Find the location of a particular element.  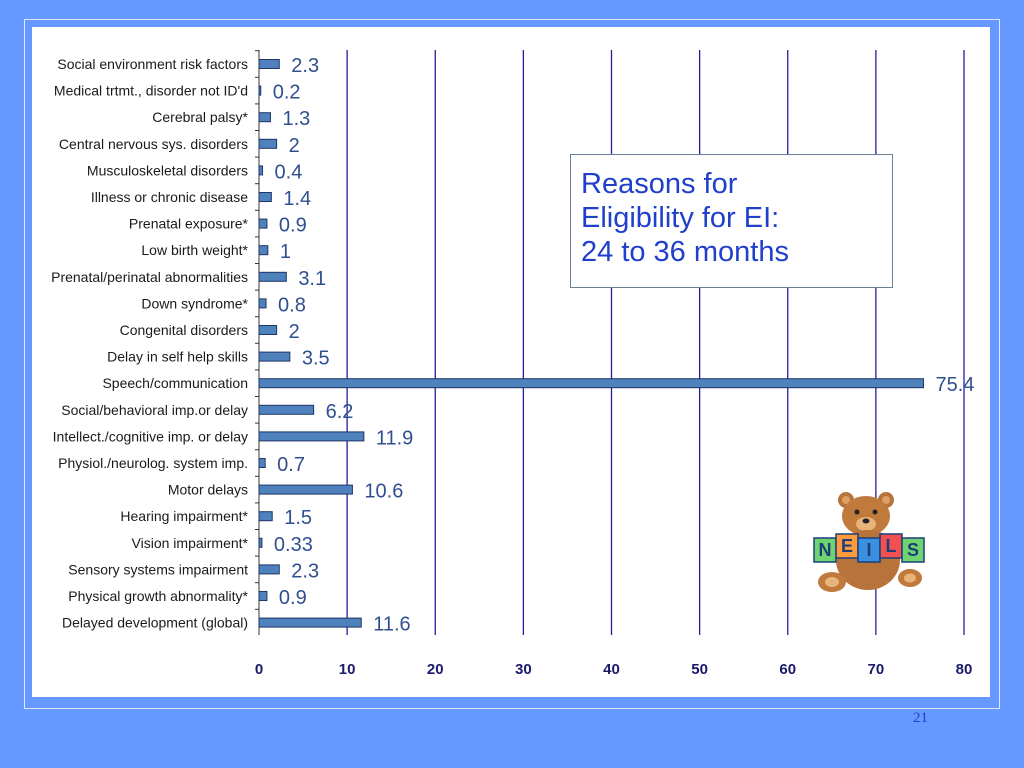

value-label-8: 1 is located at coordinates (285, 252).